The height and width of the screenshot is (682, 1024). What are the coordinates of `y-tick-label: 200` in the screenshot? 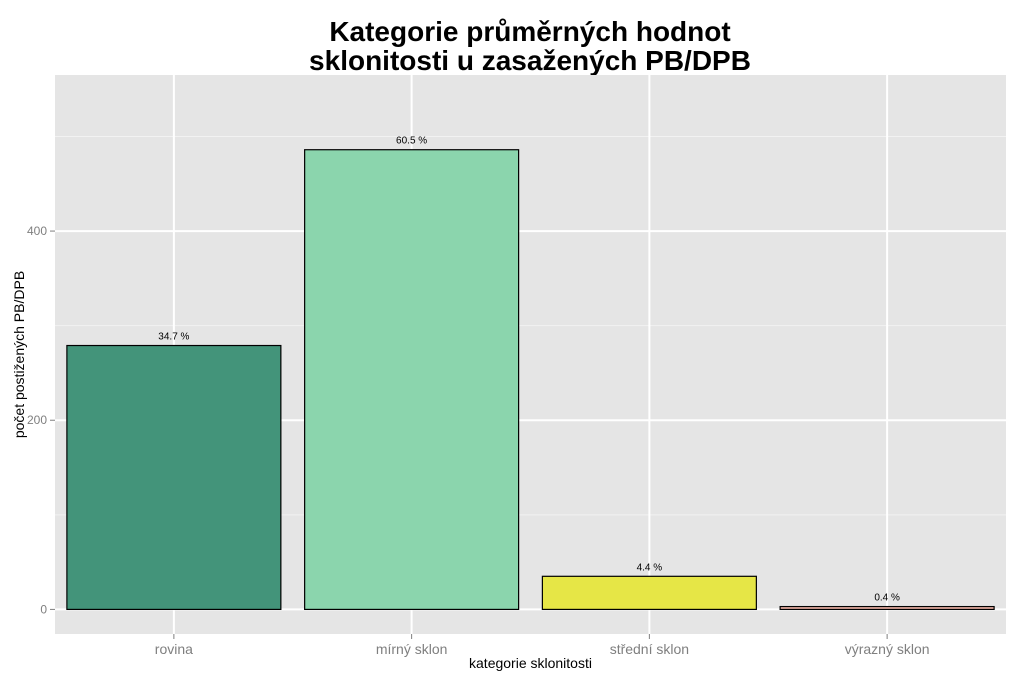 It's located at (37, 420).